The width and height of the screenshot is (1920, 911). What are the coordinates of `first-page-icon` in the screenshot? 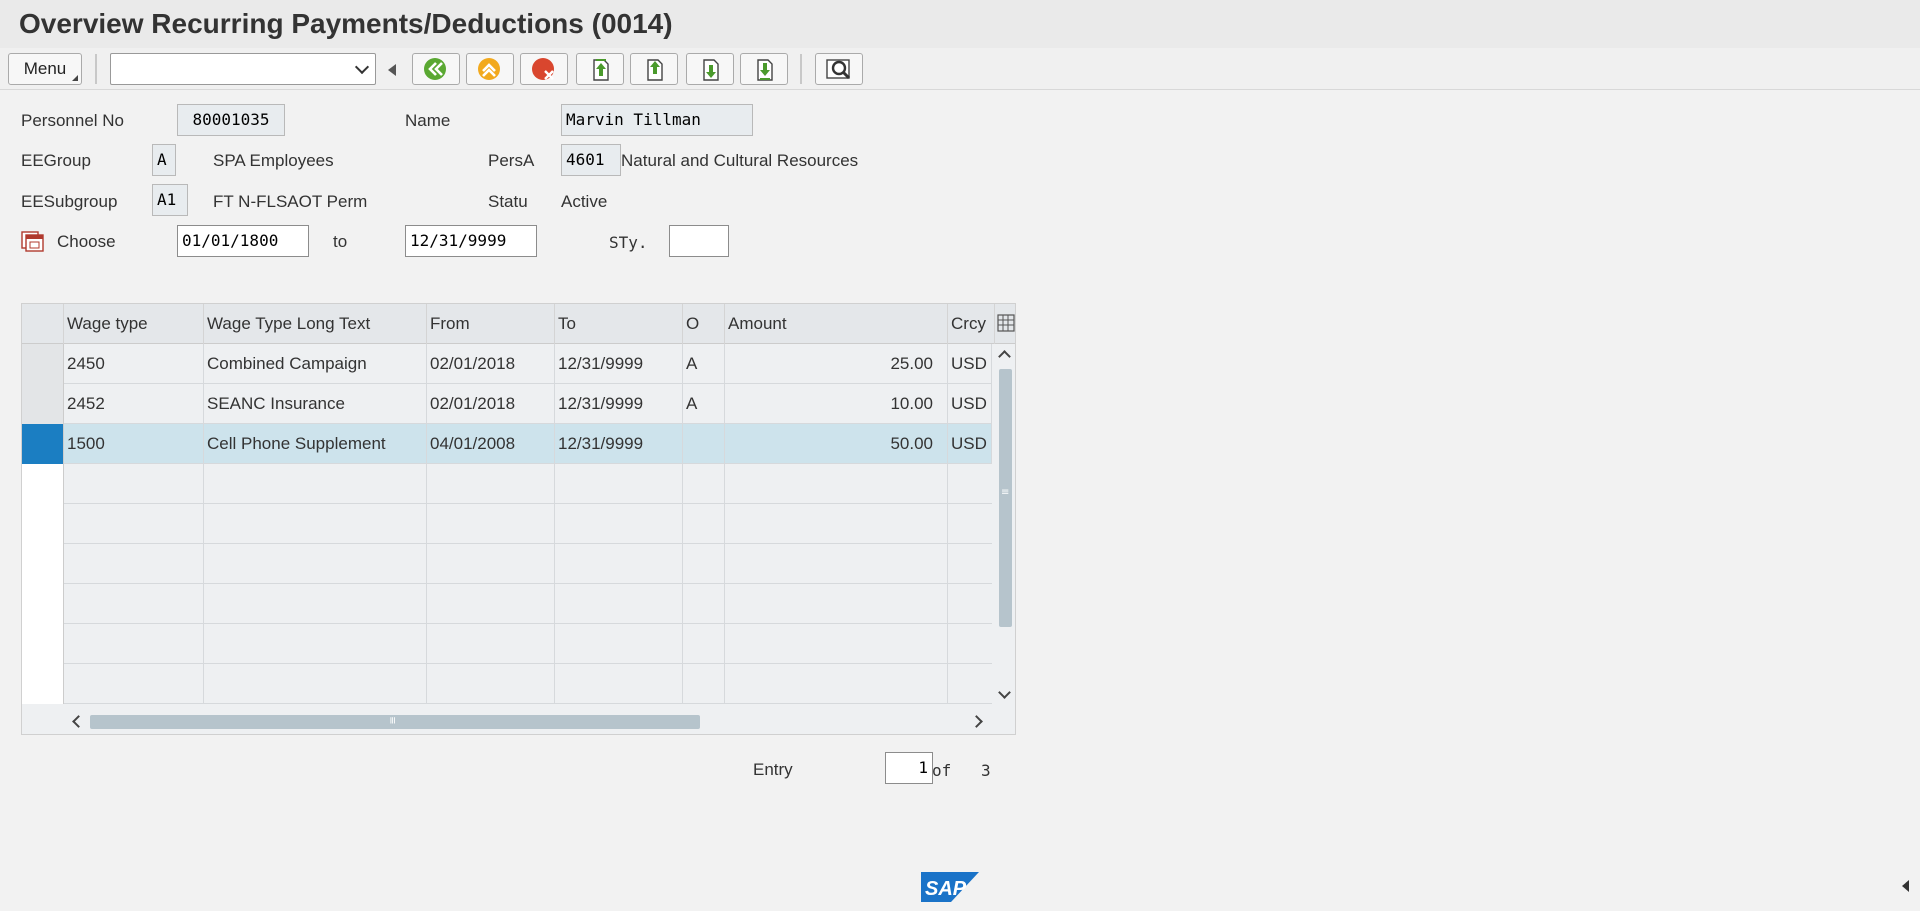 It's located at (601, 70).